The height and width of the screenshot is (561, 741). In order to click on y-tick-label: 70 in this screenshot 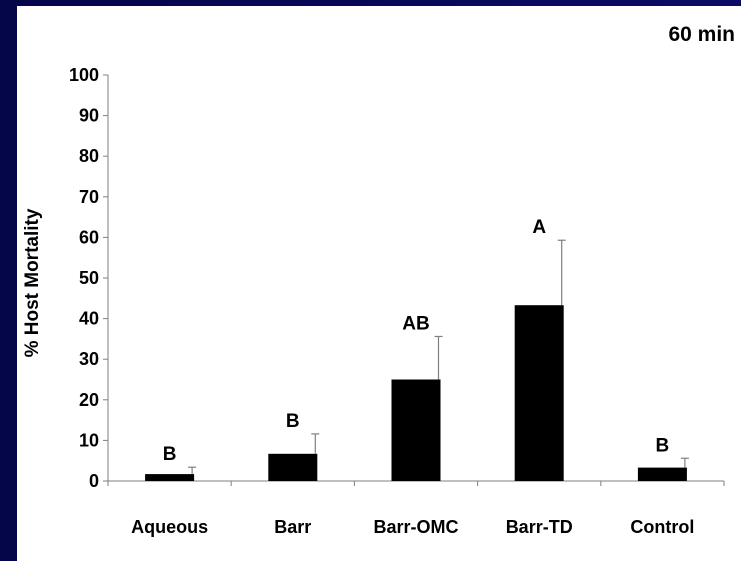, I will do `click(89, 197)`.